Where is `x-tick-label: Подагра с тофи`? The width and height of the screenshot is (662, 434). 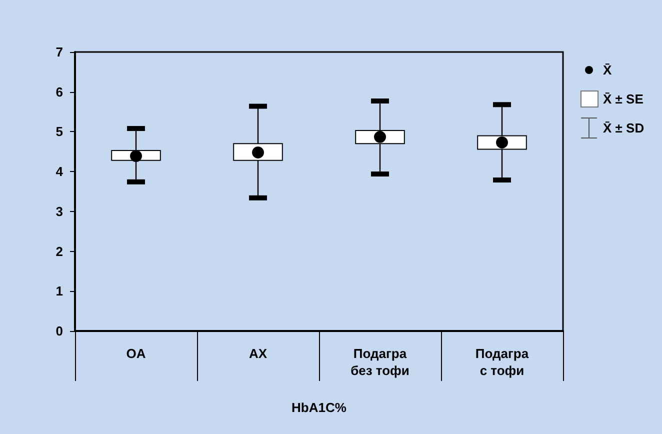 x-tick-label: Подагра с тофи is located at coordinates (502, 362).